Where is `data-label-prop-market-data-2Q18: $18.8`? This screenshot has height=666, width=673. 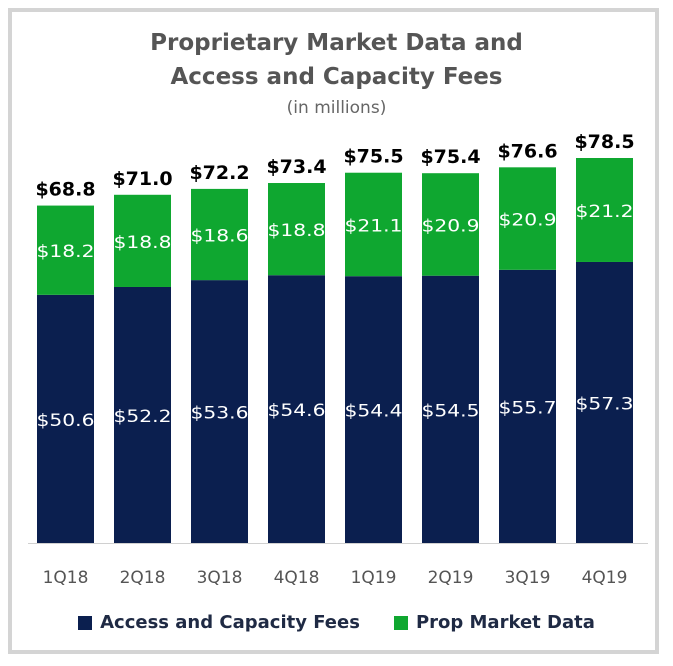
data-label-prop-market-data-2Q18: $18.8 is located at coordinates (143, 243).